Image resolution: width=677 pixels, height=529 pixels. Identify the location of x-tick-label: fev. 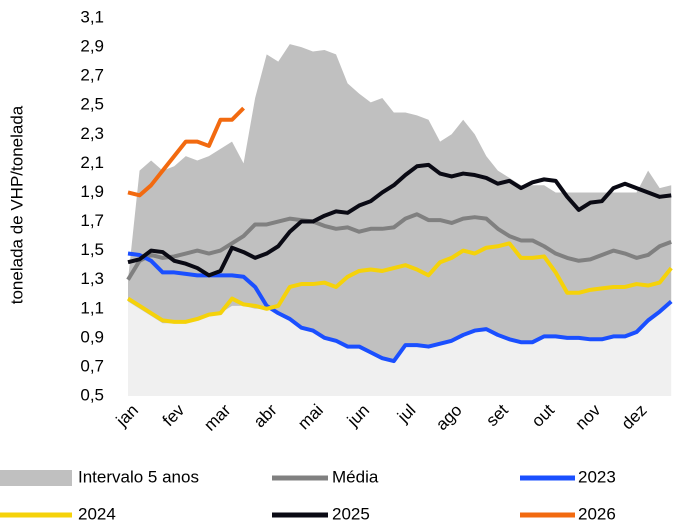
(174, 415).